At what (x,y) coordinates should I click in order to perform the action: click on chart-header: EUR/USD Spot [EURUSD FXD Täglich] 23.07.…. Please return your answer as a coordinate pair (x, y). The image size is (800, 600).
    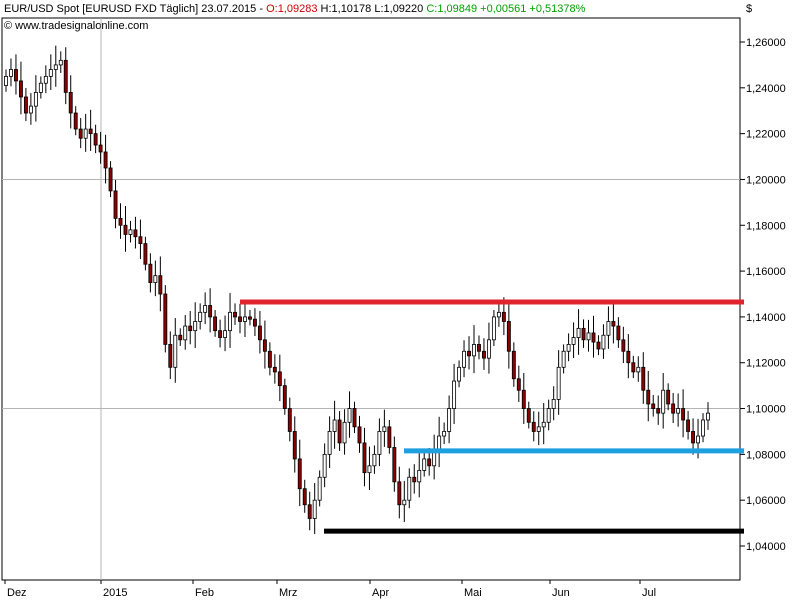
    Looking at the image, I should click on (294, 9).